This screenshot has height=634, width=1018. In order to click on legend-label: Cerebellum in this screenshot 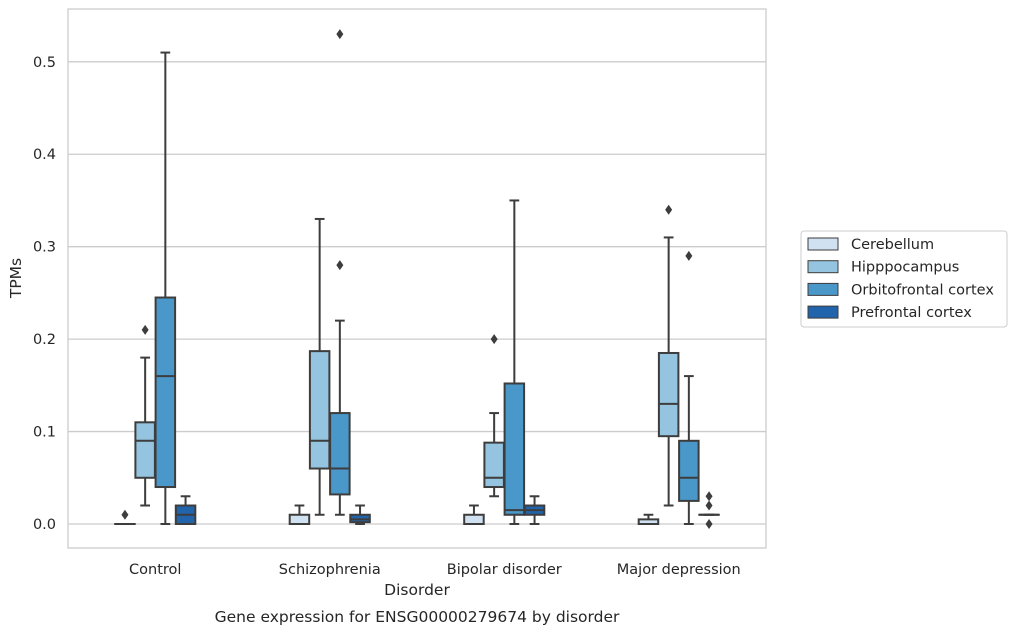, I will do `click(892, 245)`.